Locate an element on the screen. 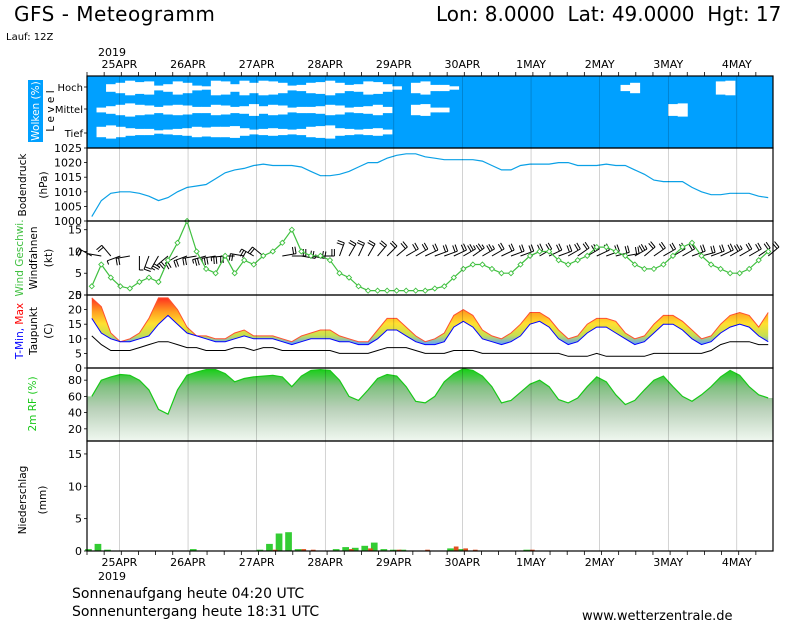 This screenshot has width=800, height=625. wind-speed-line is located at coordinates (430, 255).